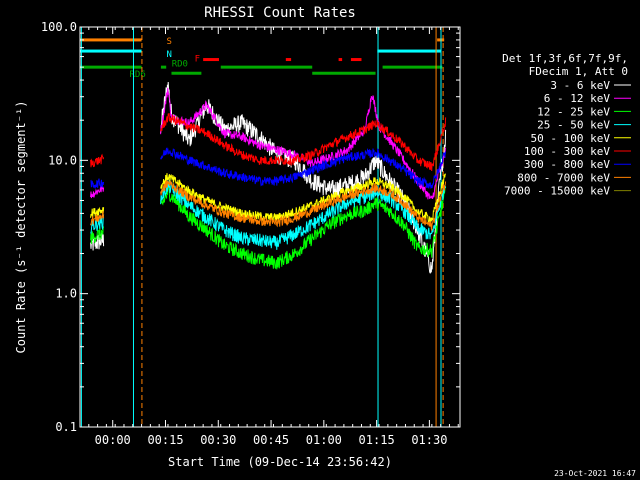 The height and width of the screenshot is (480, 640). Describe the element at coordinates (567, 151) in the screenshot. I see `legend-label-5: 100 - 300 keV` at that location.